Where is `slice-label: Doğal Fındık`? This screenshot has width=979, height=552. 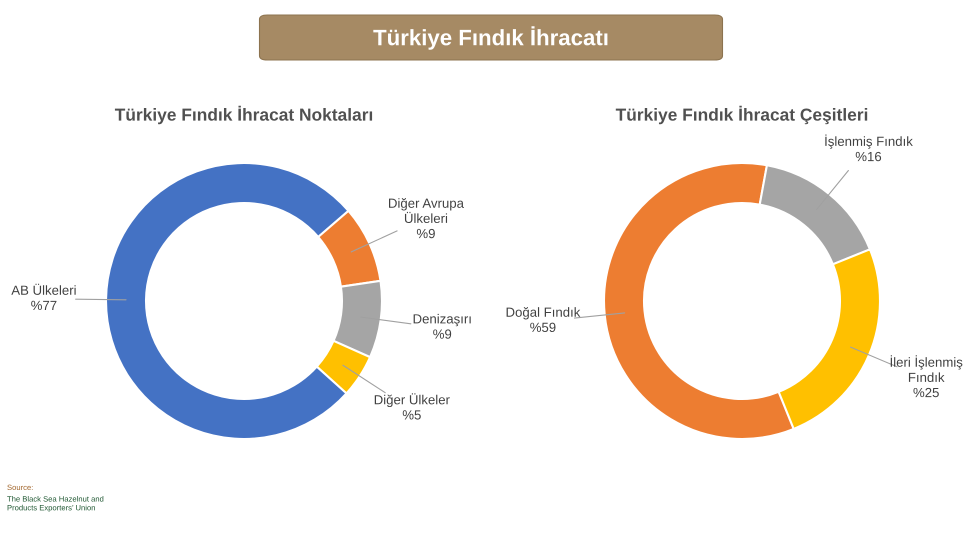 slice-label: Doğal Fındık is located at coordinates (543, 313).